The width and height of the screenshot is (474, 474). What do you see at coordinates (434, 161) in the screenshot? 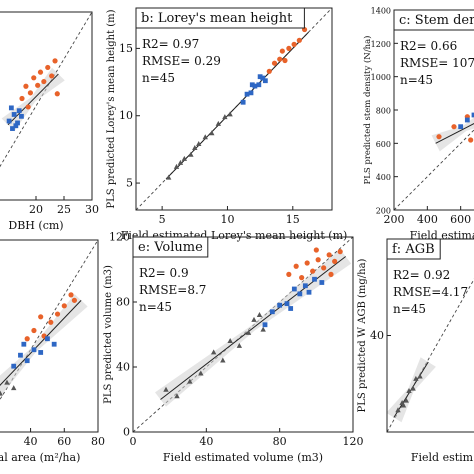
I see `plot-area-c` at bounding box center [434, 161].